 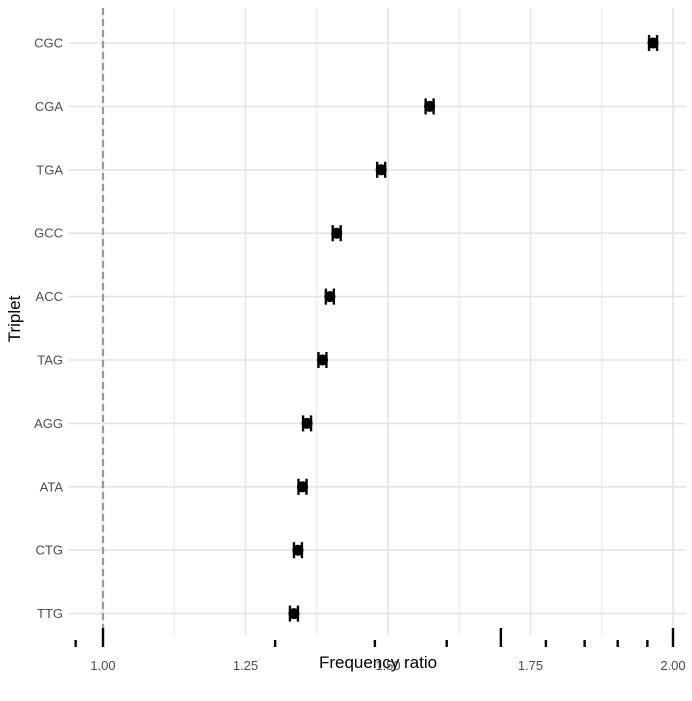 I want to click on y-tick-label: TGA, so click(x=49, y=169).